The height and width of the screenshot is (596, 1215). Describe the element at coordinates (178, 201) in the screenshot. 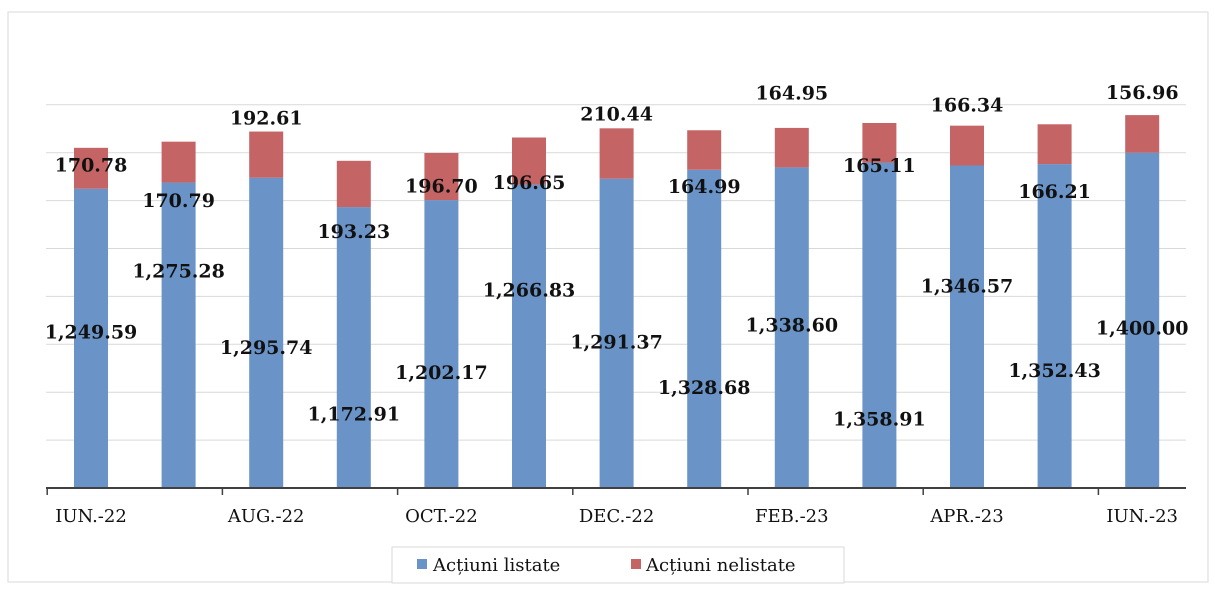

I see `data-label-unlisted: 170.79` at that location.